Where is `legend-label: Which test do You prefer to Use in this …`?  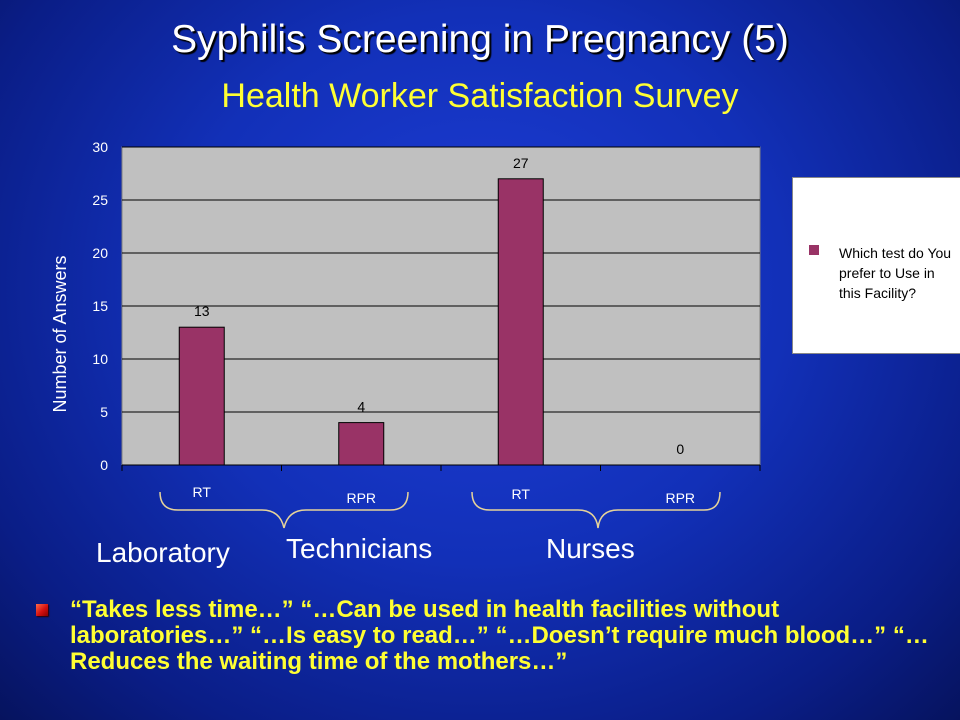
legend-label: Which test do You prefer to Use in this … is located at coordinates (895, 273).